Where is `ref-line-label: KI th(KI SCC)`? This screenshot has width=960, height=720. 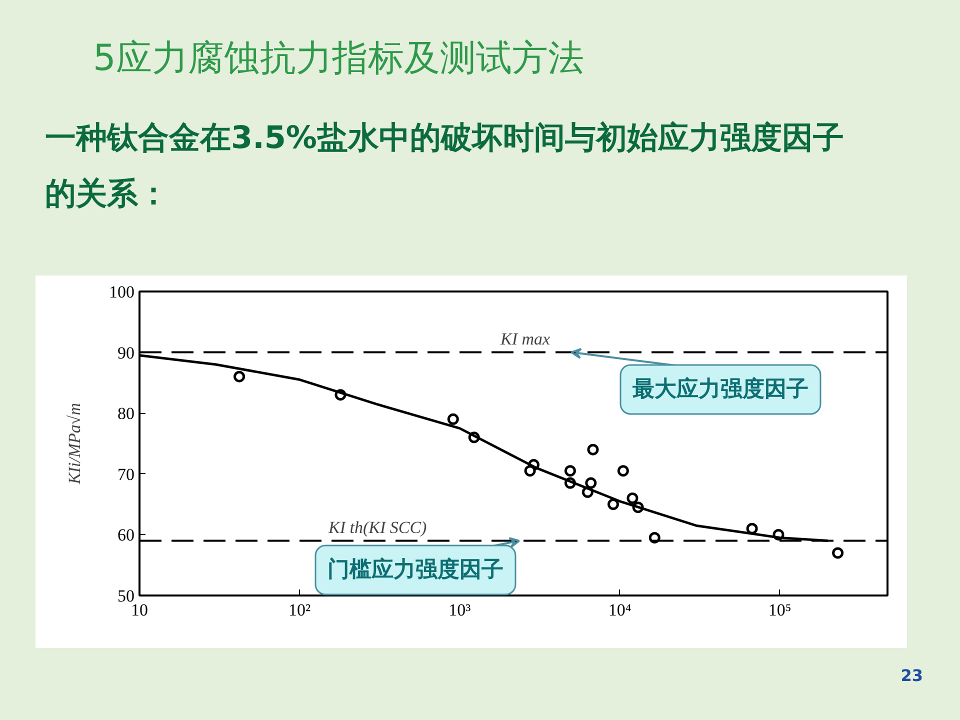 ref-line-label: KI th(KI SCC) is located at coordinates (378, 527).